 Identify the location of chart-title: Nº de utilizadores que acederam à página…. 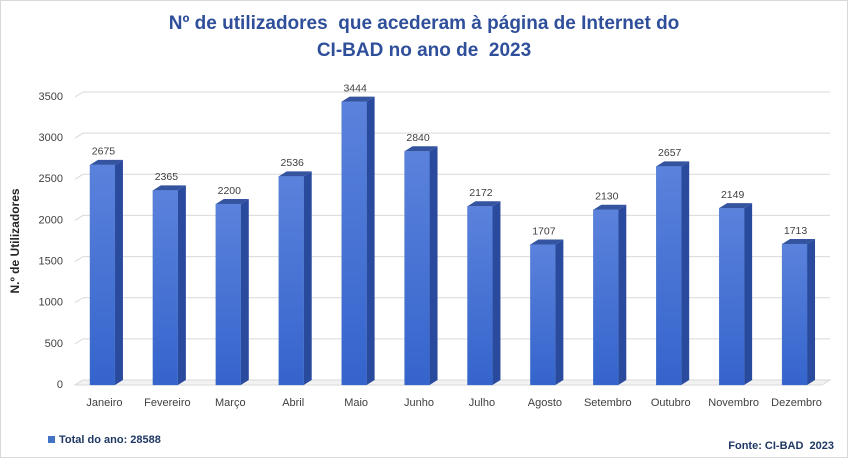
(424, 23).